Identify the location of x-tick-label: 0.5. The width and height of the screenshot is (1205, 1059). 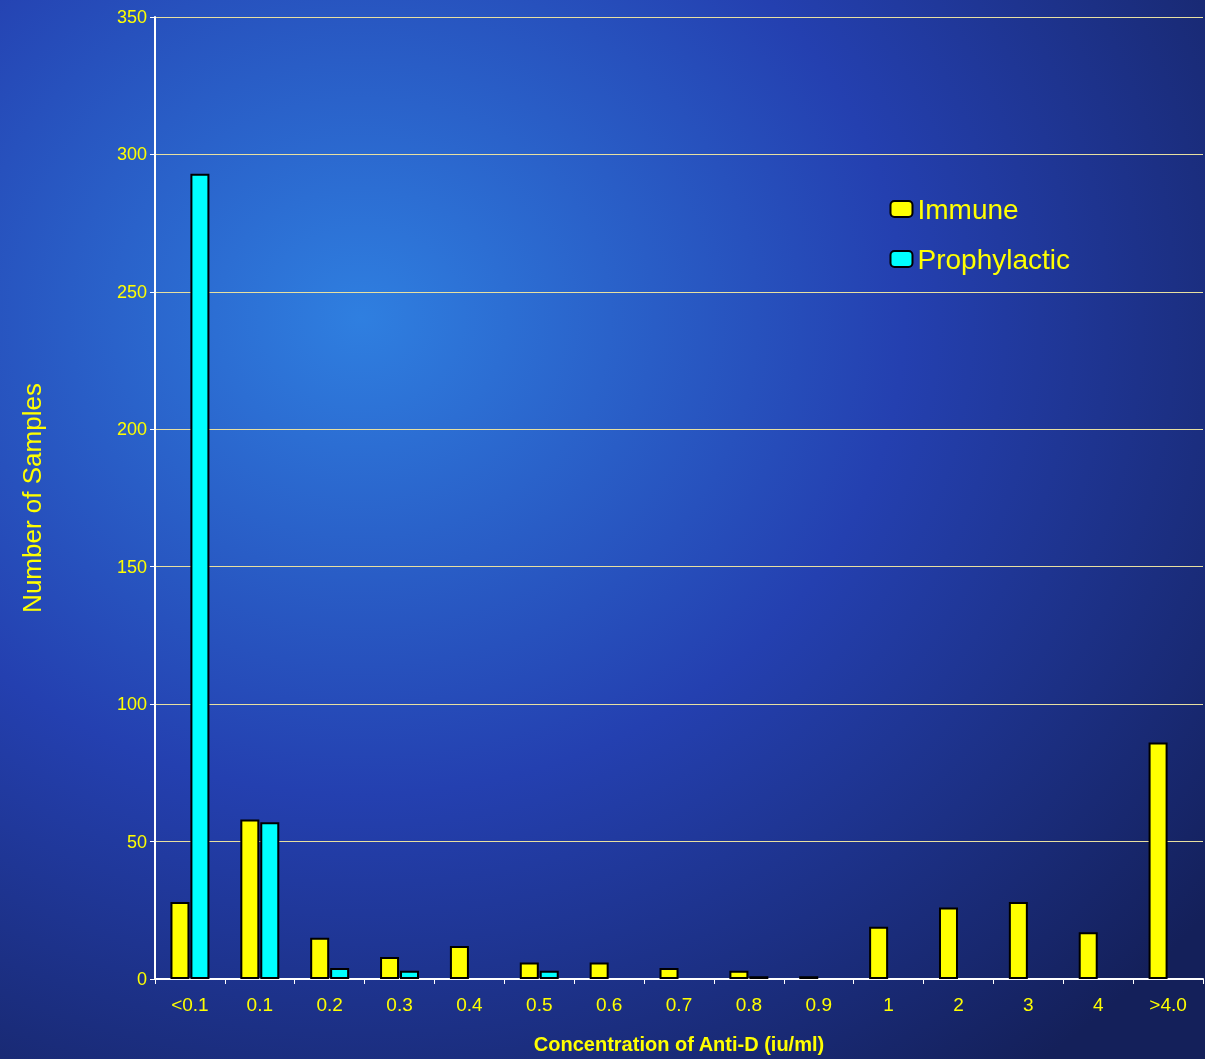
(539, 1004).